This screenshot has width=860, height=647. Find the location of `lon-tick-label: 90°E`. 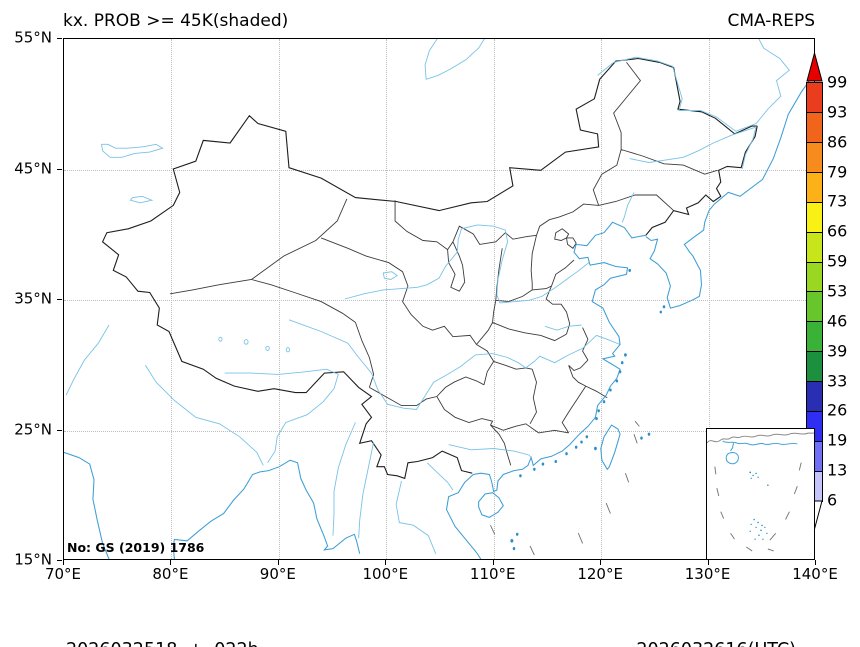

lon-tick-label: 90°E is located at coordinates (277, 574).